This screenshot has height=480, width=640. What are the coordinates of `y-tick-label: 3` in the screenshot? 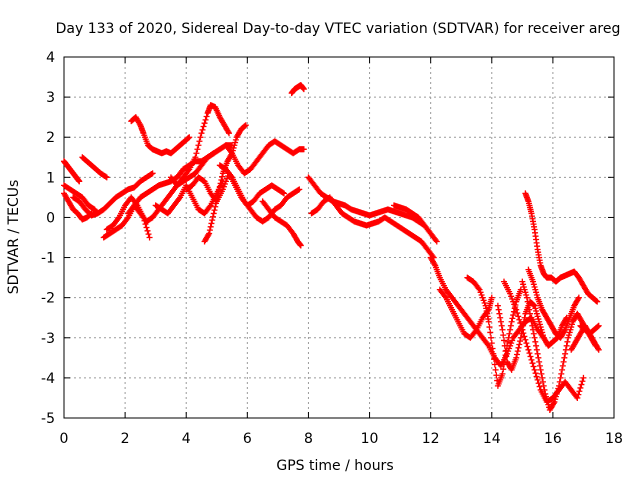 It's located at (50, 98).